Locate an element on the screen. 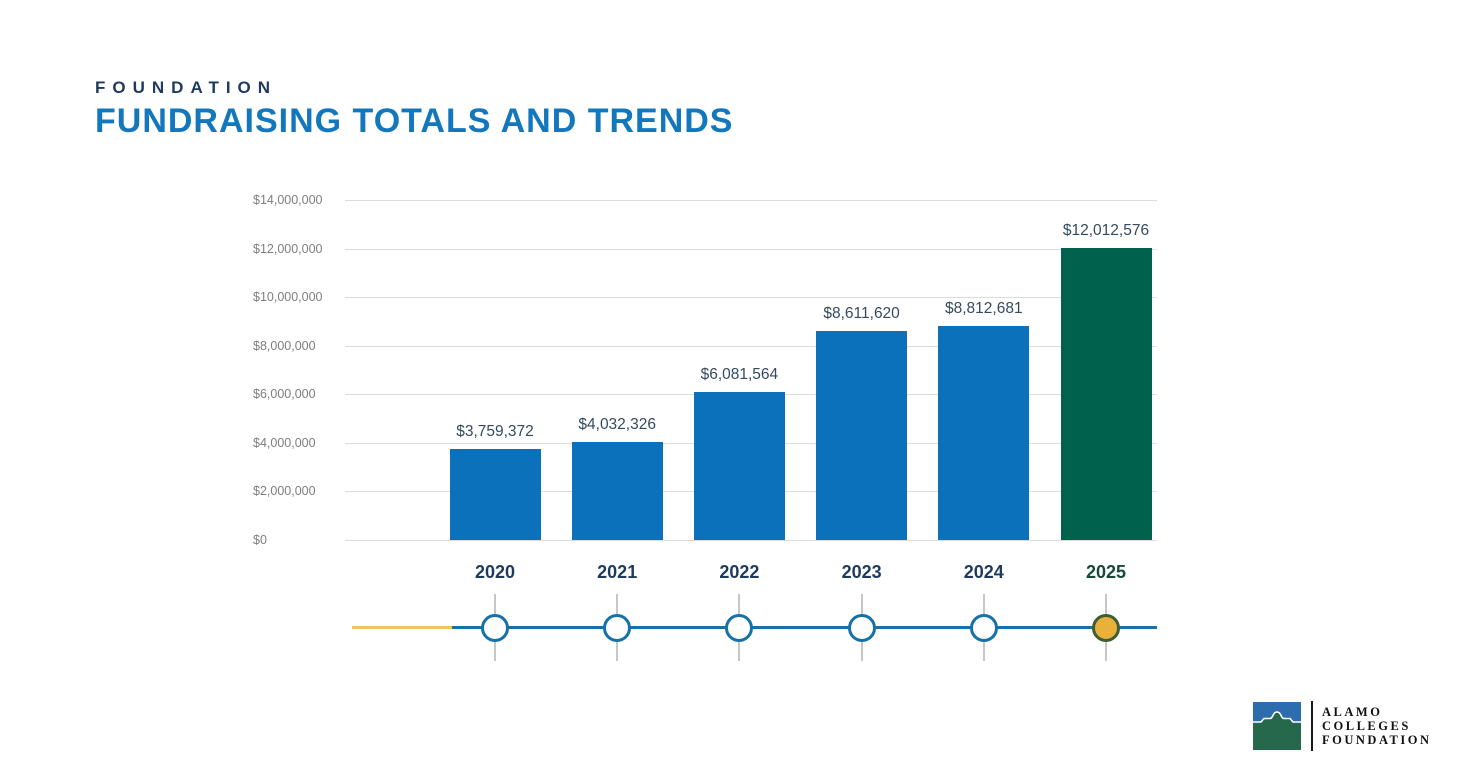 The width and height of the screenshot is (1465, 771). bar-value-label-2022: $6,081,564 is located at coordinates (739, 375).